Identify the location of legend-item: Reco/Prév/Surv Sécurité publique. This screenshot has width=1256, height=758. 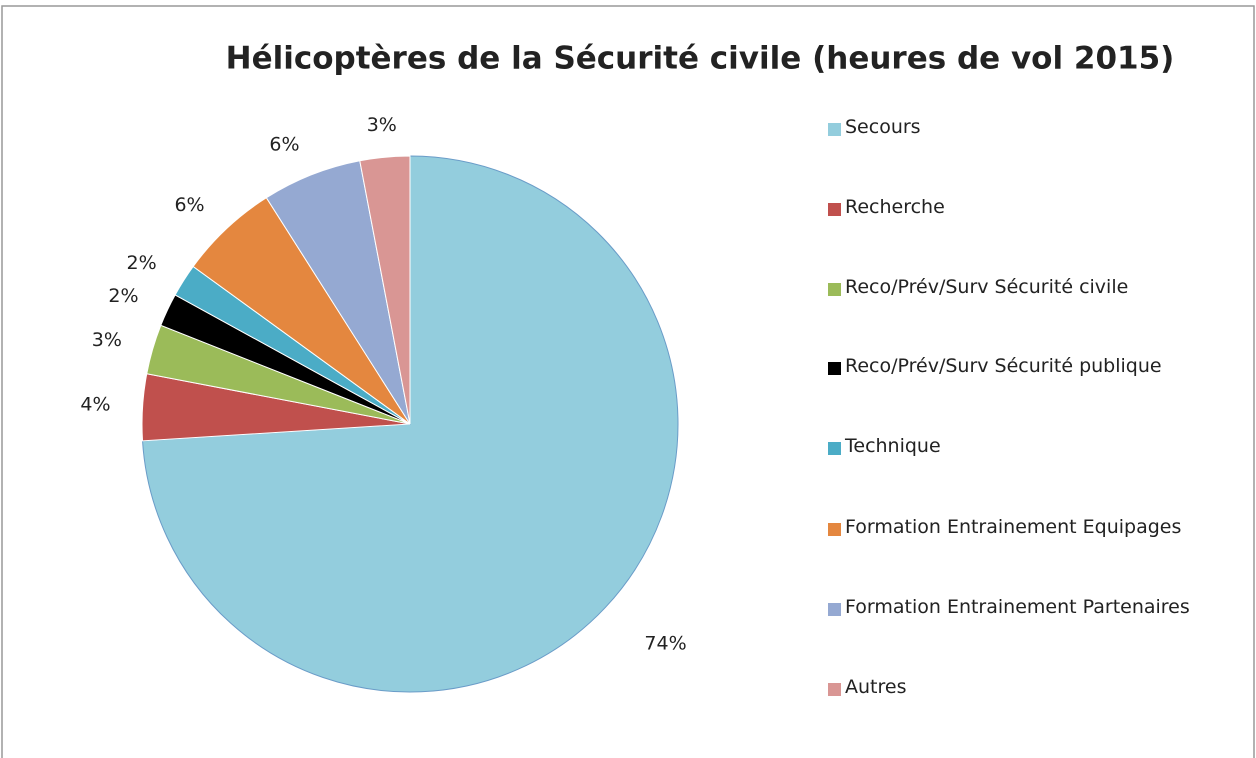
(1028, 368).